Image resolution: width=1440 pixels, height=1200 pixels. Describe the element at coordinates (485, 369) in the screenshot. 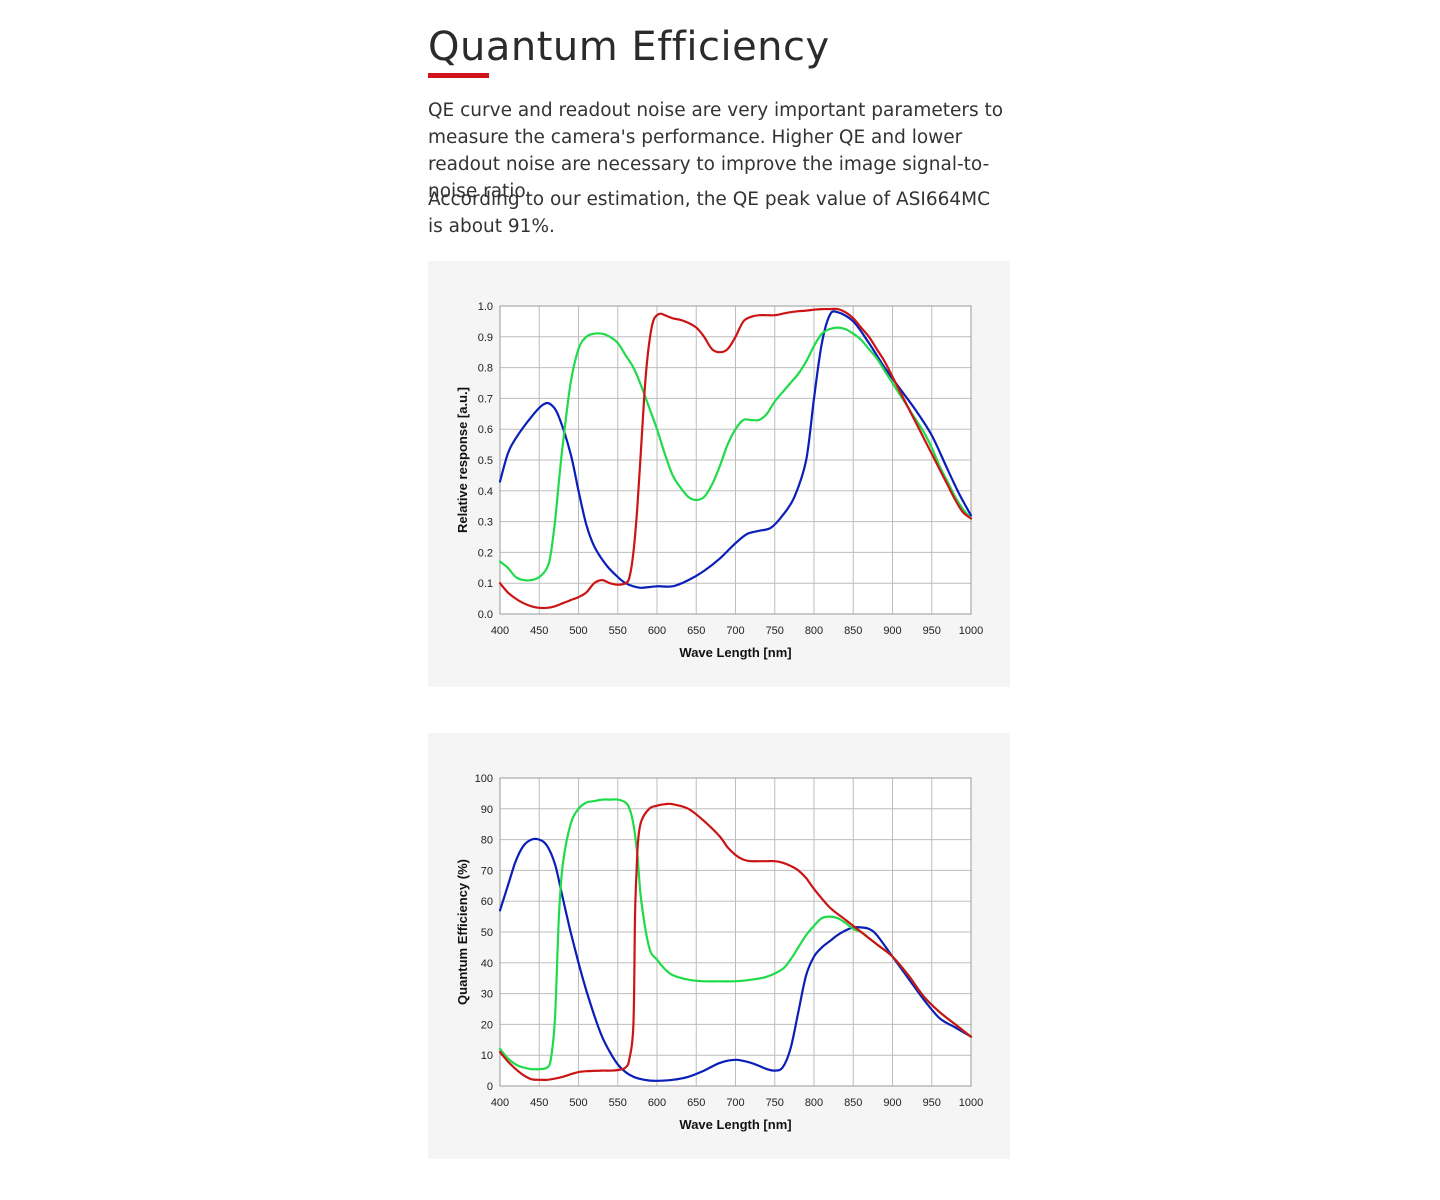

I see `y-tick-label: 0.8` at that location.